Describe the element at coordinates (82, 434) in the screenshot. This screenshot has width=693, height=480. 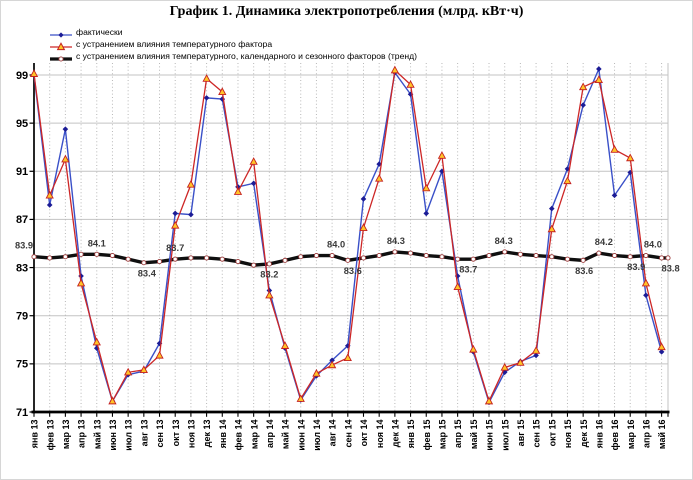
I see `svg-text: апр 13` at that location.